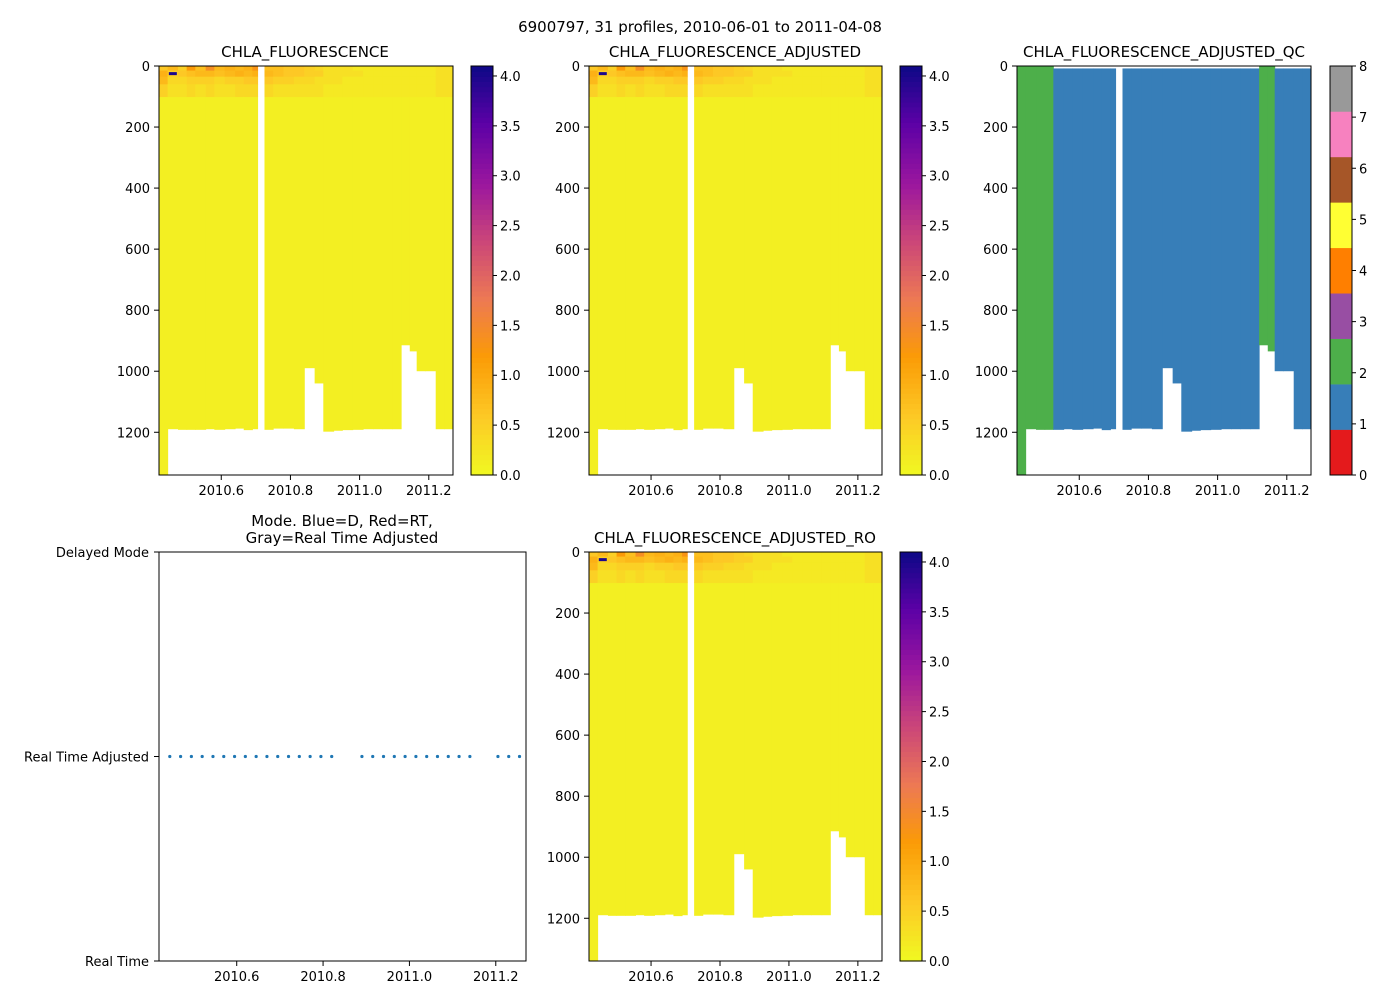  Describe the element at coordinates (1363, 220) in the screenshot. I see `colorbar-tick-label: 5` at that location.